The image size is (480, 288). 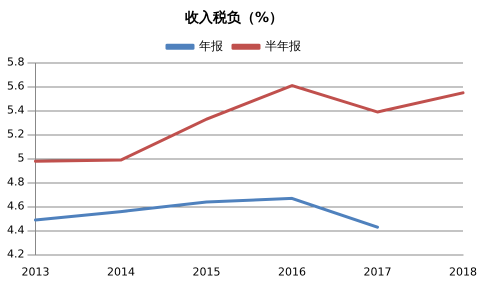 What do you see at coordinates (283, 45) in the screenshot?
I see `legend-label: 半年报` at bounding box center [283, 45].